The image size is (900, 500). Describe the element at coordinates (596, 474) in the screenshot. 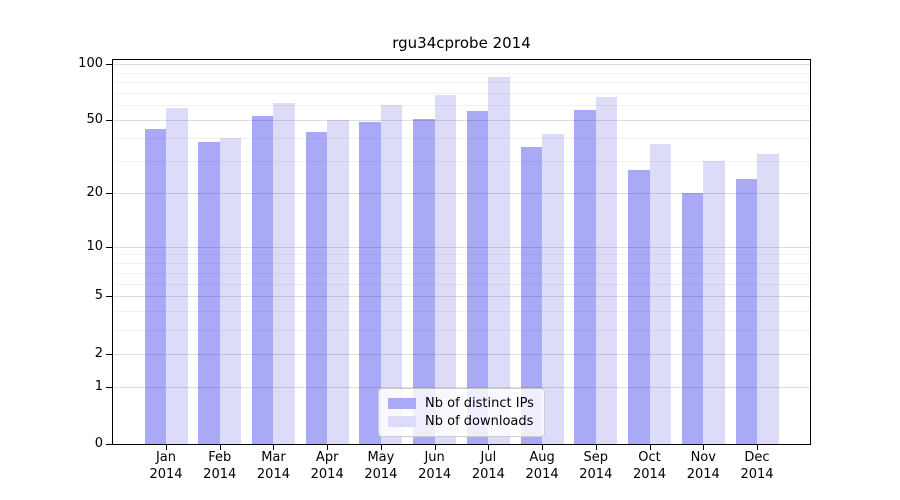

I see `x-tick-year-sep: 2014` at that location.